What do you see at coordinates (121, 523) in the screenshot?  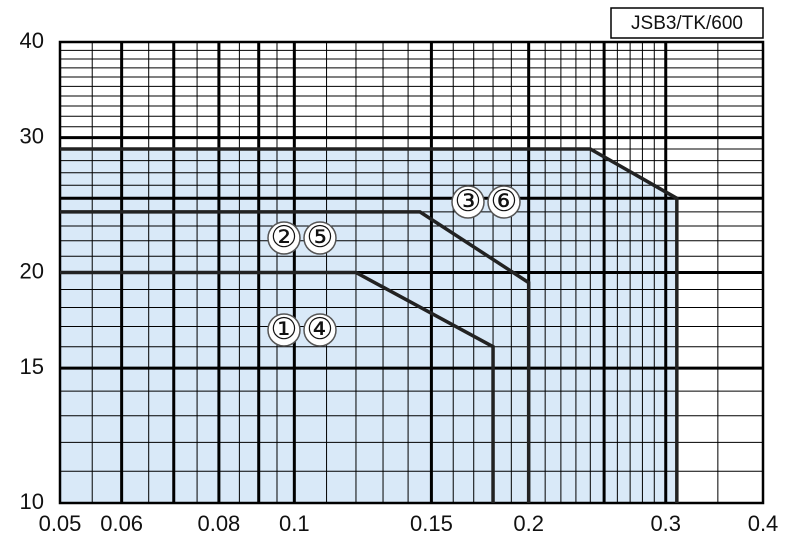 I see `x-tick-label: 0.06` at bounding box center [121, 523].